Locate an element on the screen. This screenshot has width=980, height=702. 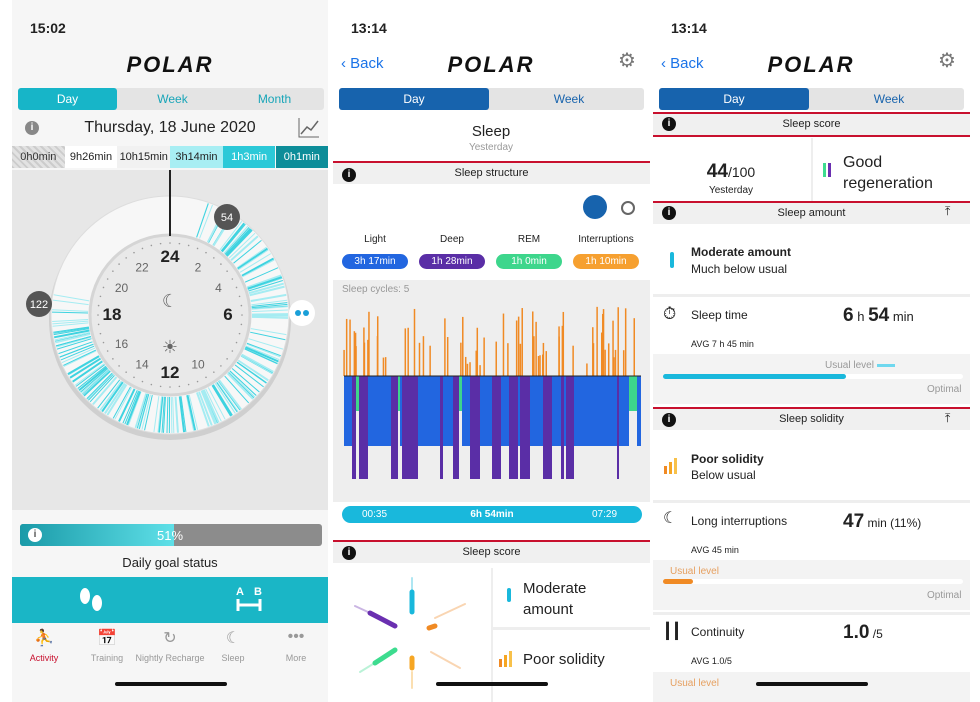
home-indicator is located at coordinates (492, 684).